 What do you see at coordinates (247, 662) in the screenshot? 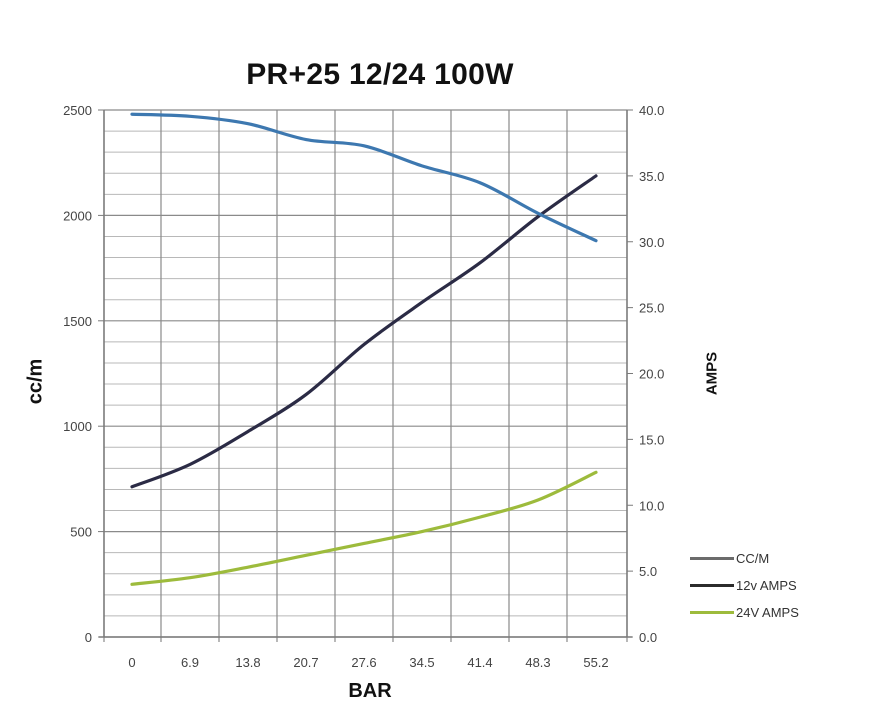
I see `x-tick-label: 13.8` at bounding box center [247, 662].